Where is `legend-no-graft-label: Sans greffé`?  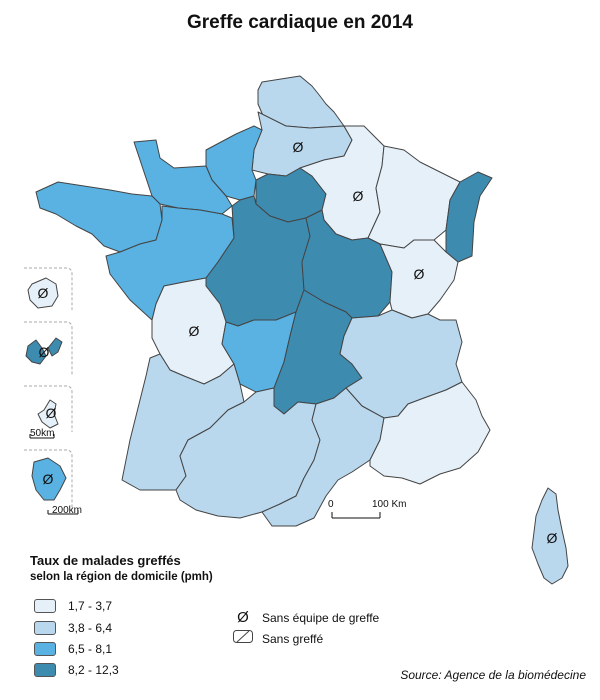 legend-no-graft-label: Sans greffé is located at coordinates (293, 638).